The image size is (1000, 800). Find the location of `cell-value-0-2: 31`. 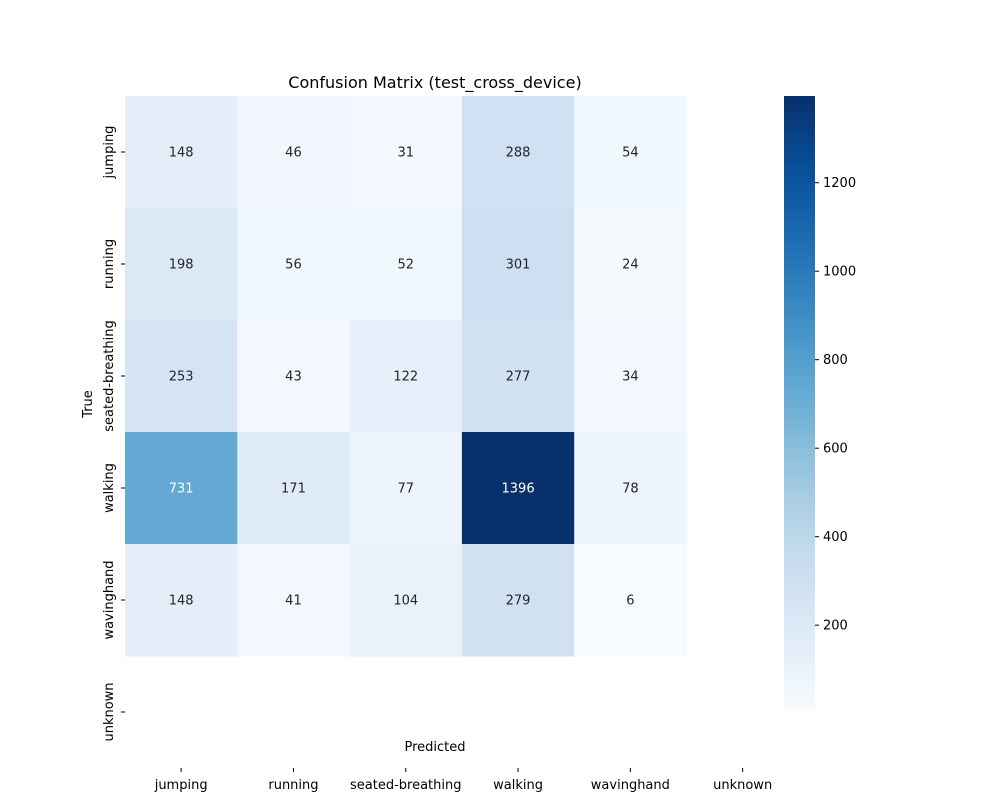

cell-value-0-2: 31 is located at coordinates (405, 153).